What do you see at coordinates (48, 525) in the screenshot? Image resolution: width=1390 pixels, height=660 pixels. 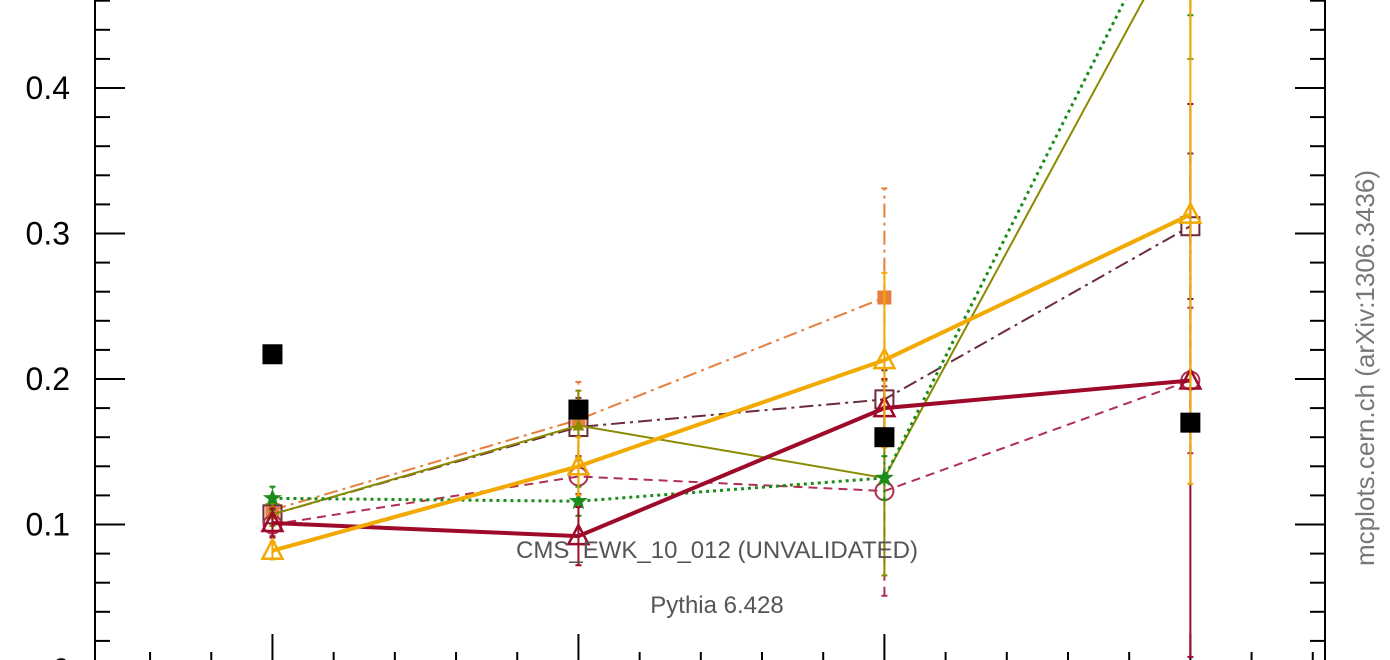 I see `y-tick-label: 0.1` at bounding box center [48, 525].